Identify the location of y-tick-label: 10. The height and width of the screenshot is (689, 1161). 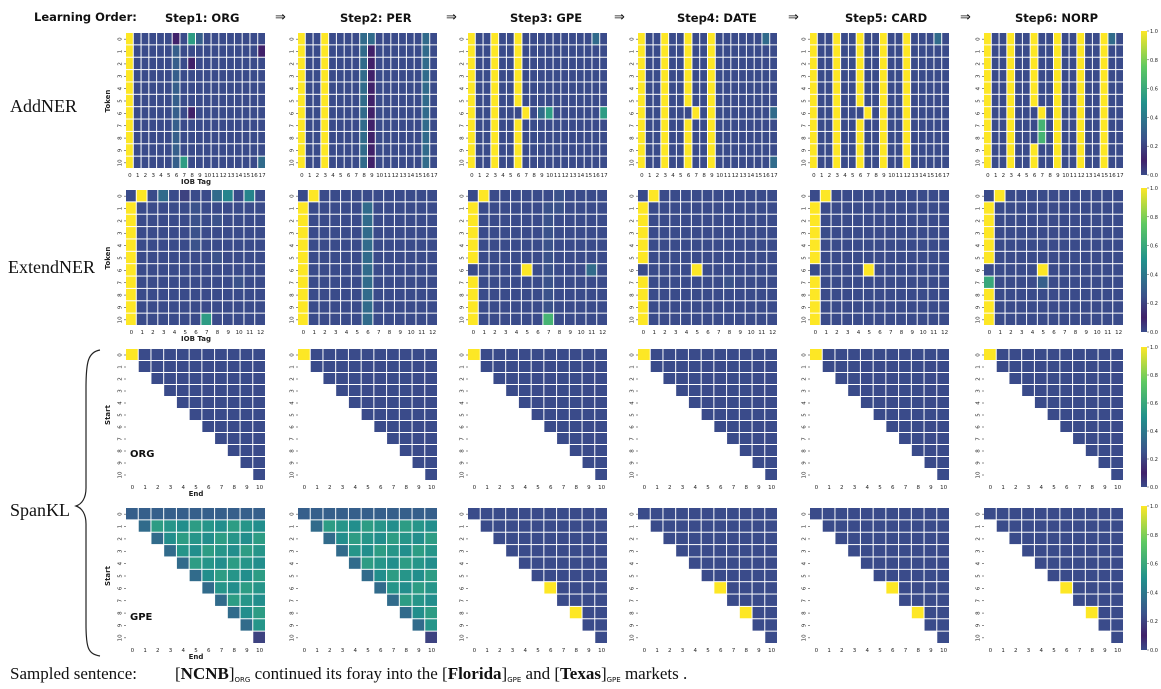
(805, 637).